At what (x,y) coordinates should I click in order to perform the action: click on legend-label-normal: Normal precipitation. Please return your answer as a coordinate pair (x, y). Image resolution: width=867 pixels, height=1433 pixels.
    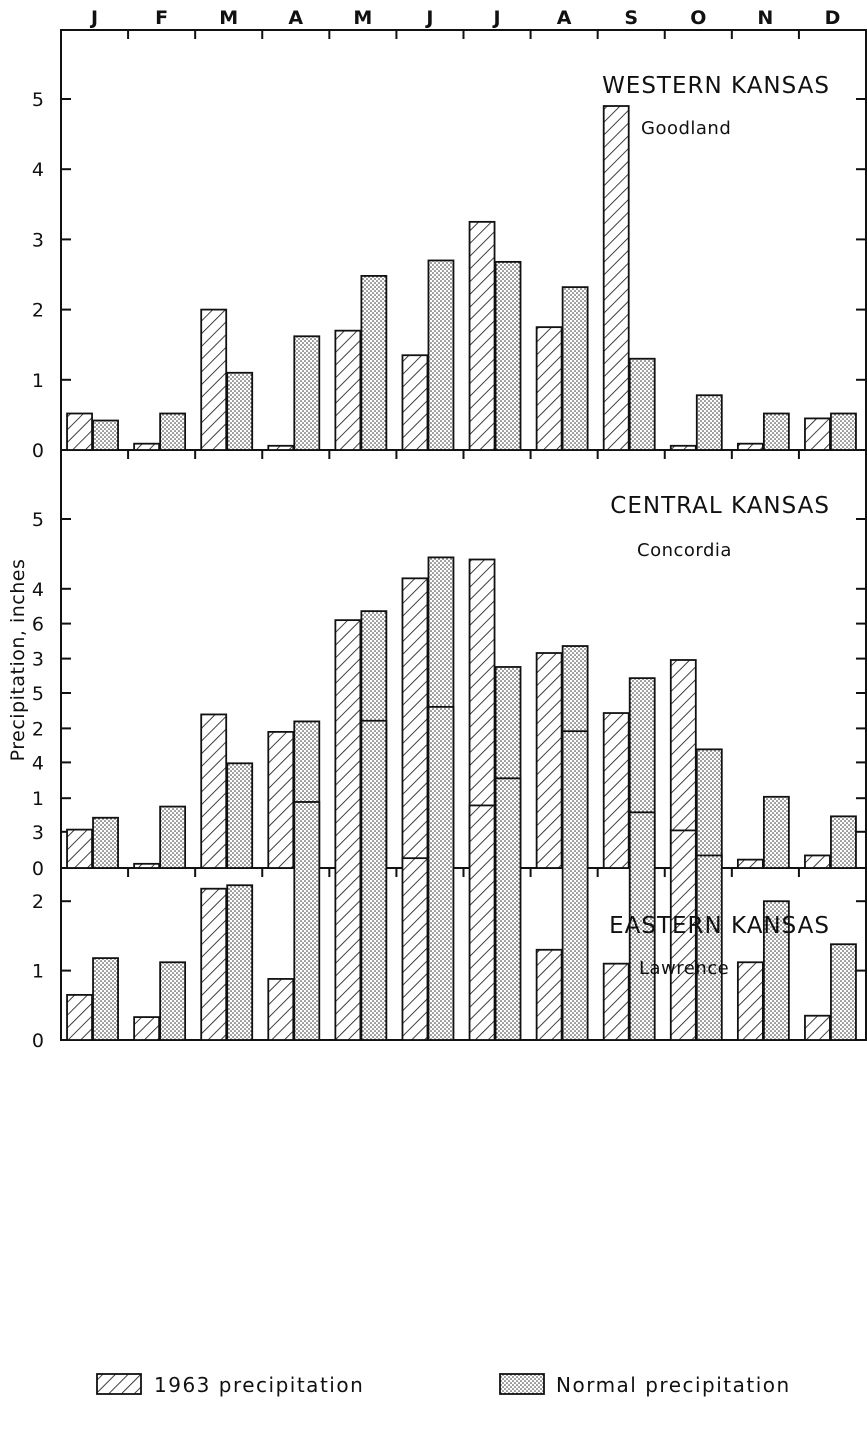
    Looking at the image, I should click on (673, 1385).